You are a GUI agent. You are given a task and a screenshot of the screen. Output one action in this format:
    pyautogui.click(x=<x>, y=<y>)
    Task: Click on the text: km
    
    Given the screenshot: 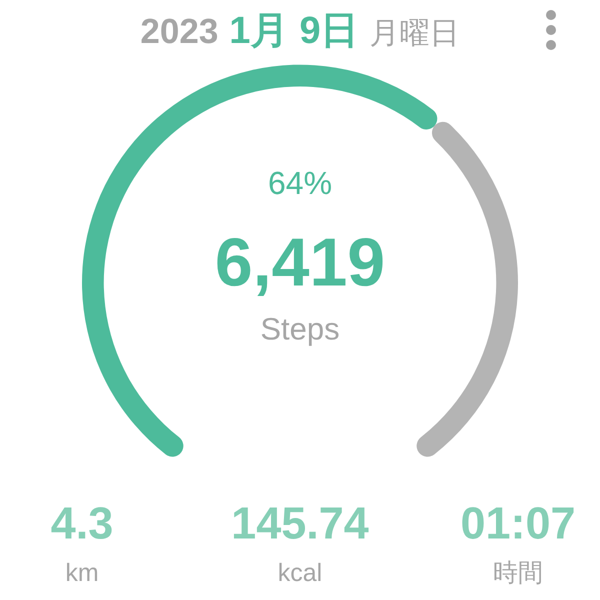 What is the action you would take?
    pyautogui.click(x=82, y=572)
    